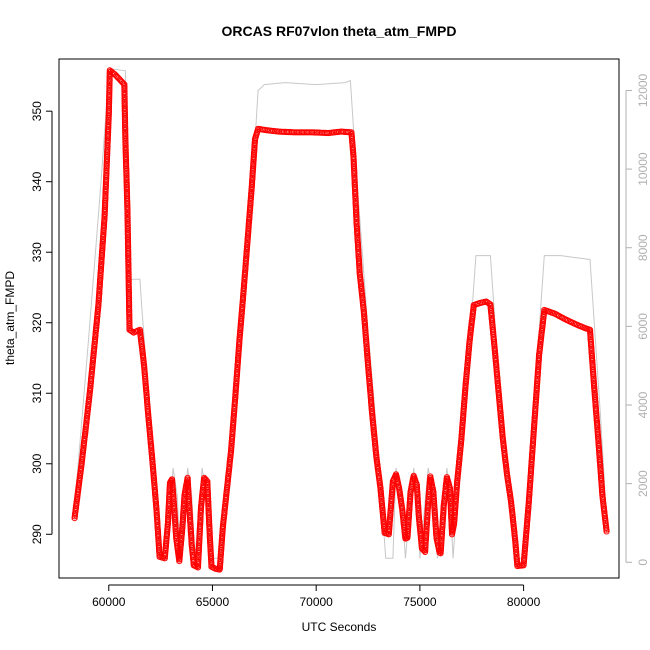  I want to click on y-tick-label: 340, so click(37, 181).